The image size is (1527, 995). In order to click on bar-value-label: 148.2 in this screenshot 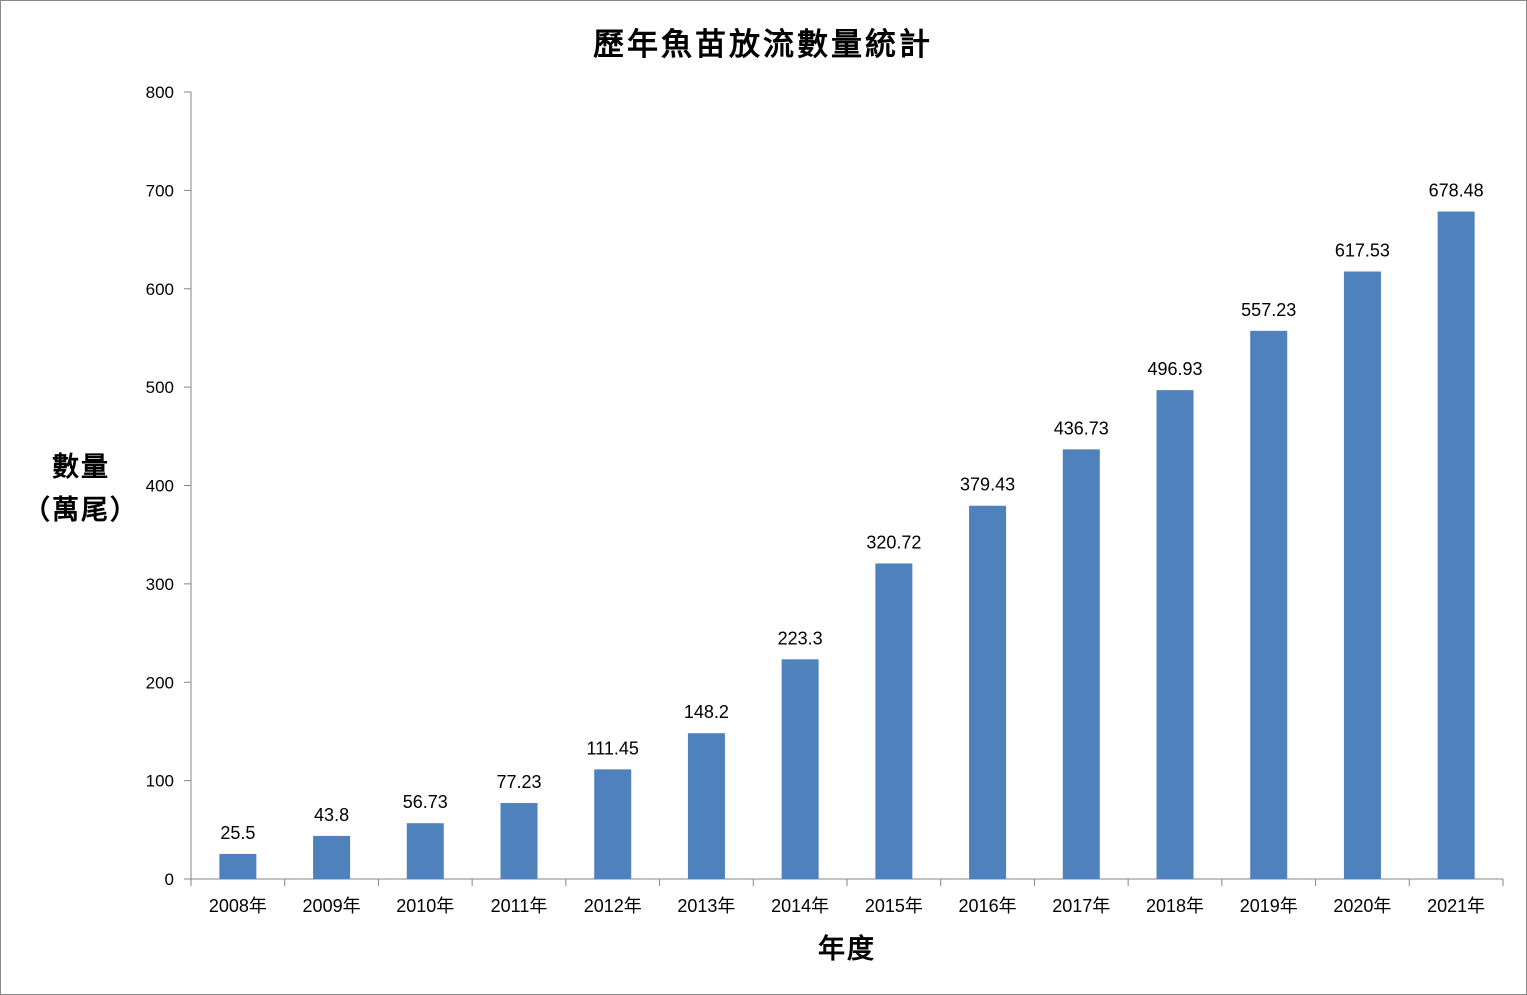, I will do `click(706, 712)`.